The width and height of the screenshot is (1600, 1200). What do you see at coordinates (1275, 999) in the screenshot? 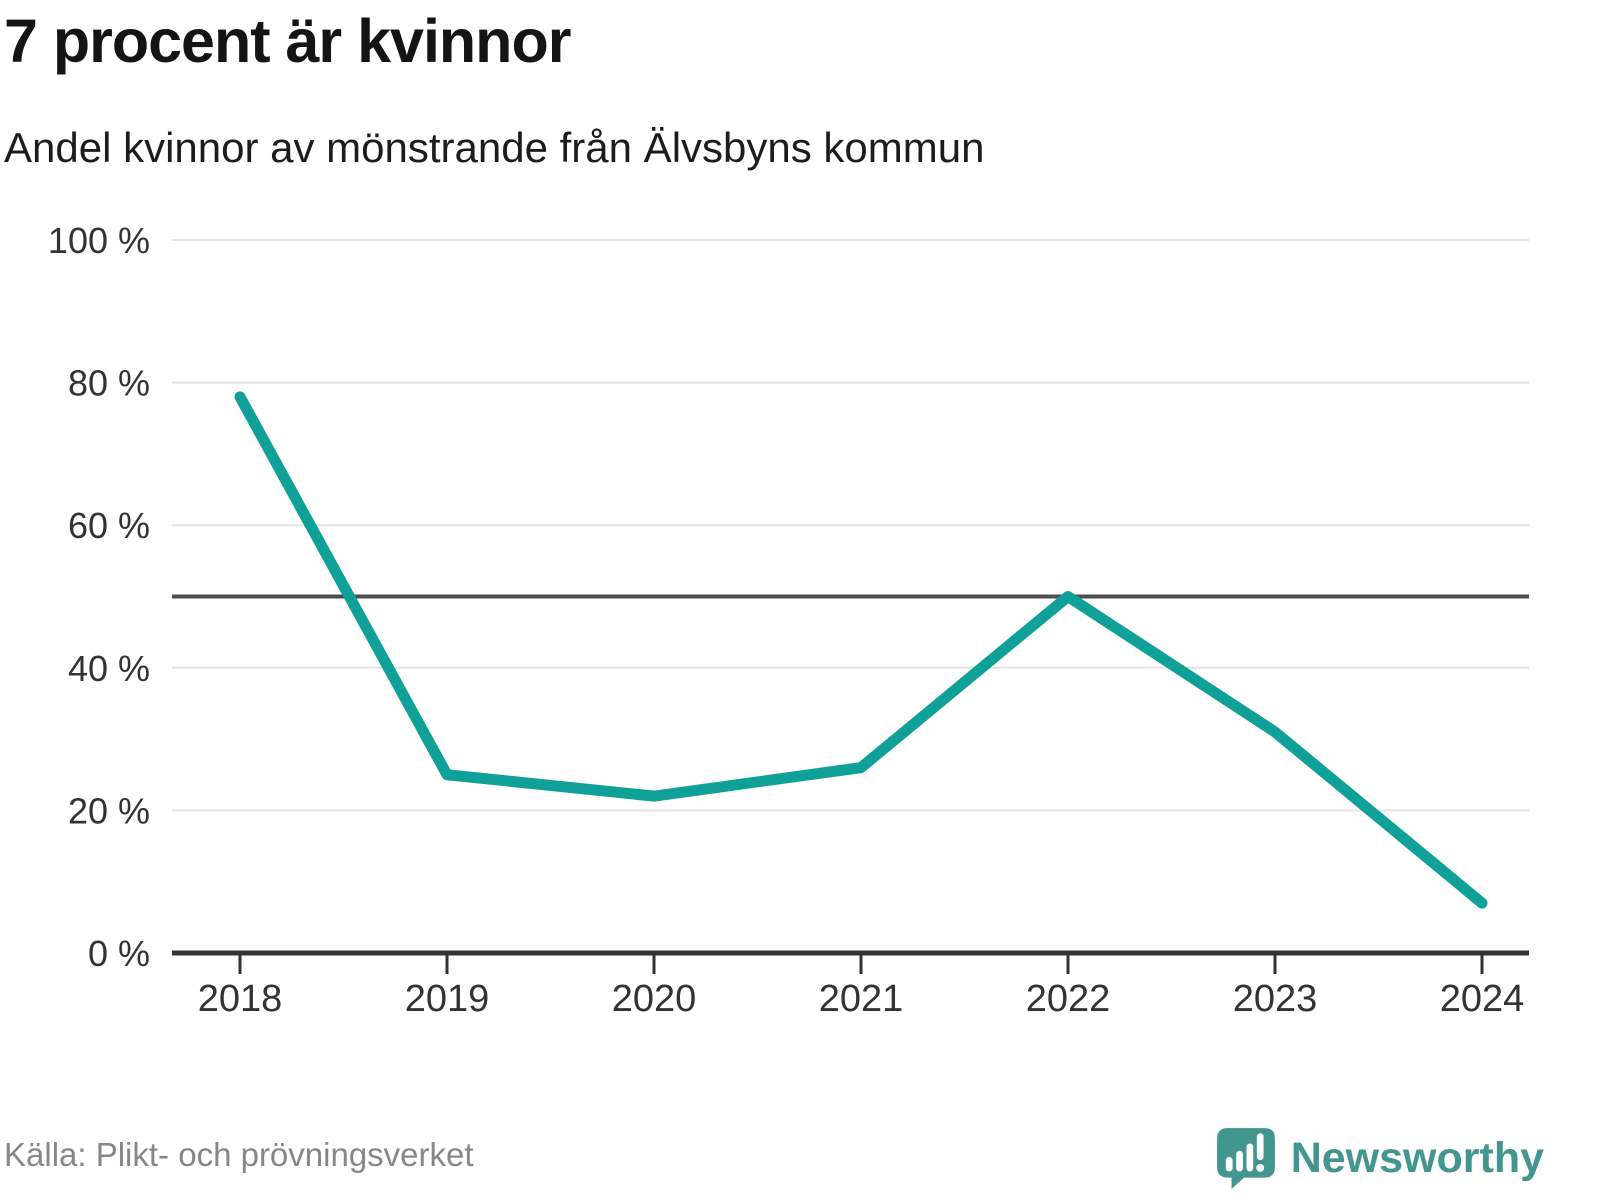
I see `x-tick-label-2023: 2023` at bounding box center [1275, 999].